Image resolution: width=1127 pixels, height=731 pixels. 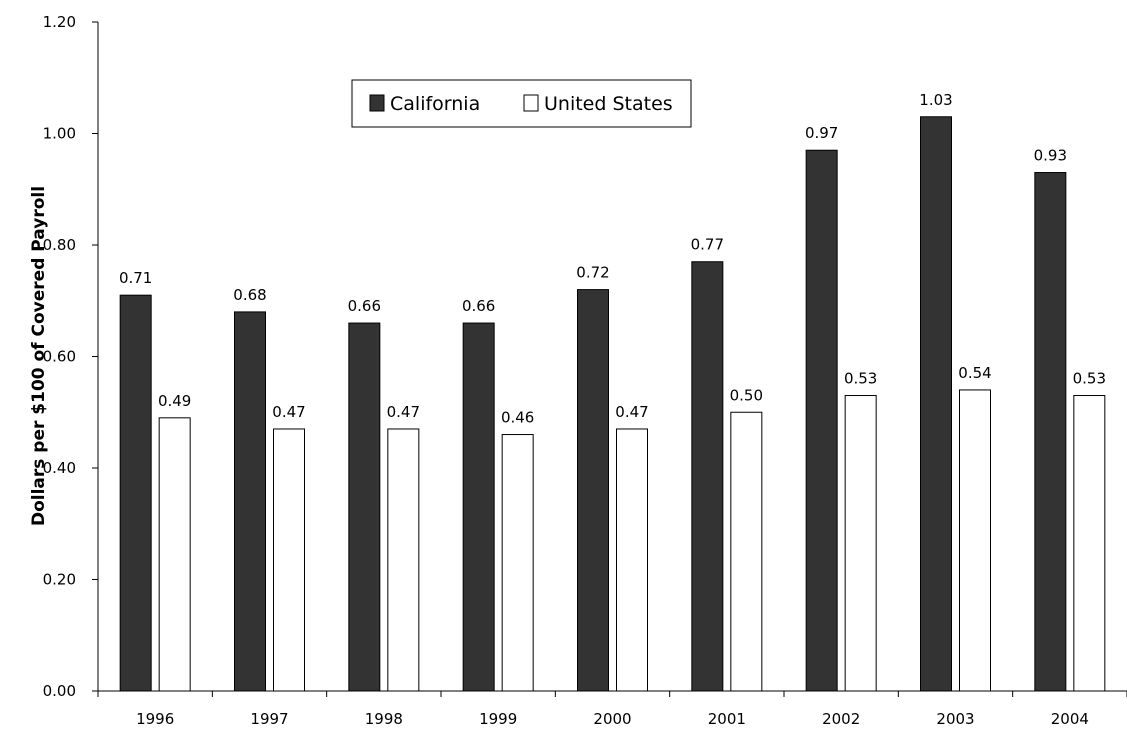 I want to click on y-tick-label: 0.60, so click(x=59, y=357).